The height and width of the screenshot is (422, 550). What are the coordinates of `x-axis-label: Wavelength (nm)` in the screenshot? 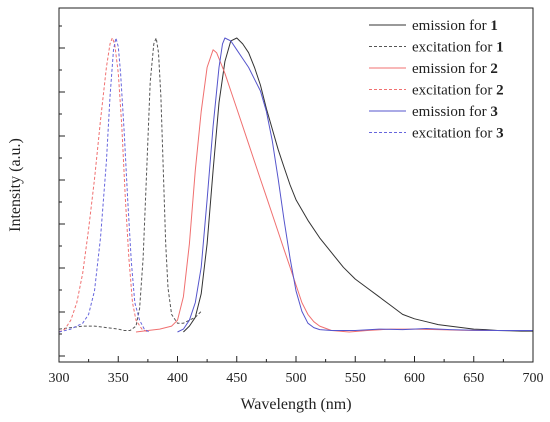 It's located at (295, 404).